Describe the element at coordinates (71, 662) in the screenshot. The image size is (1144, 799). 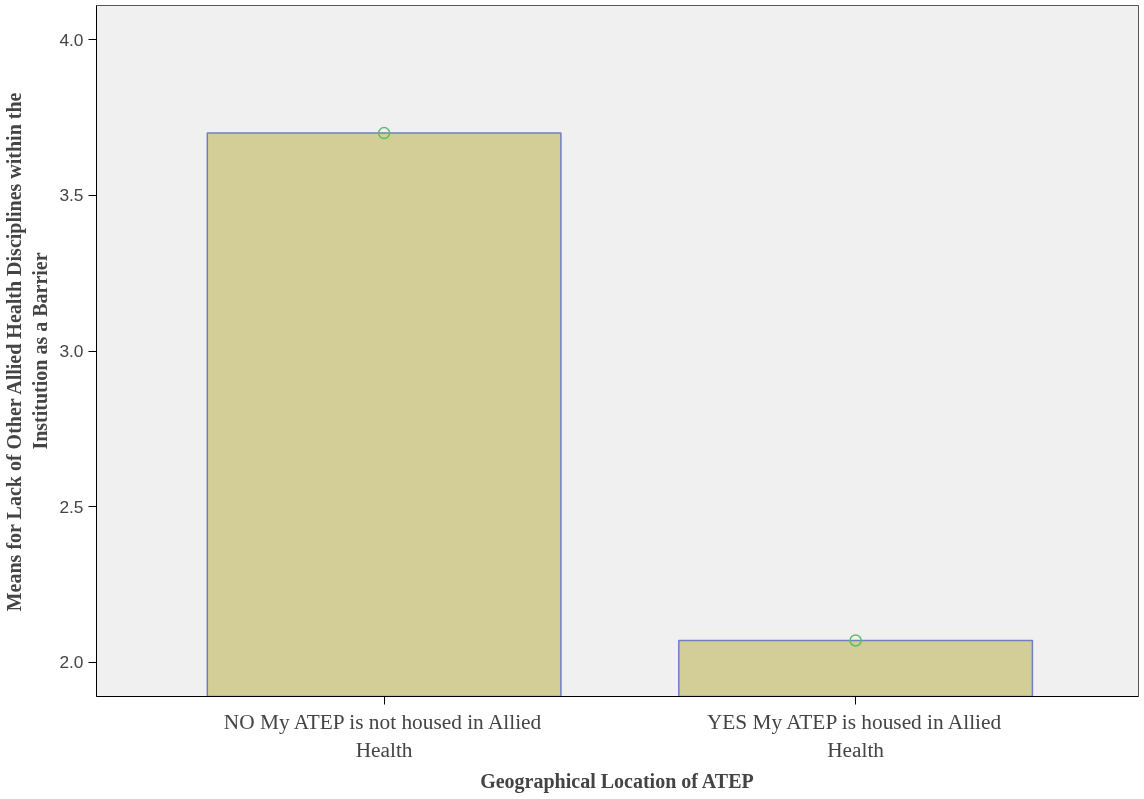
I see `y-tick-label: 2.0` at that location.